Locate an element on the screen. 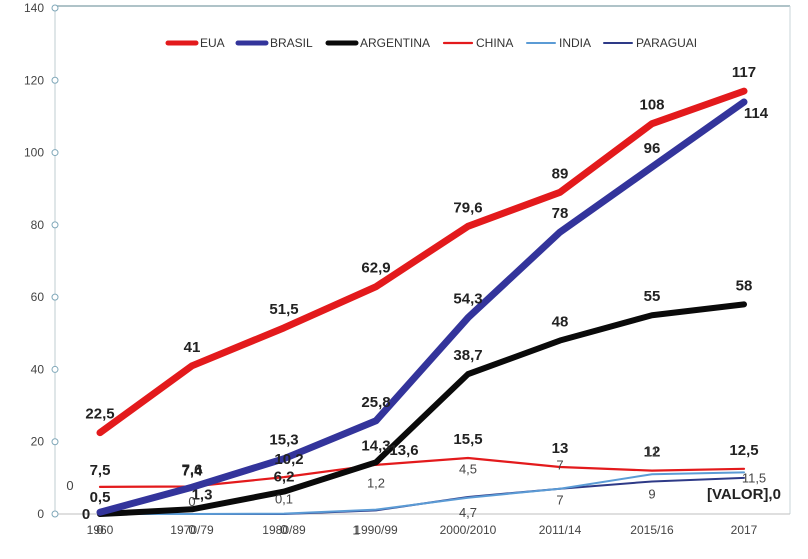  data-label-india: 7 is located at coordinates (559, 465).